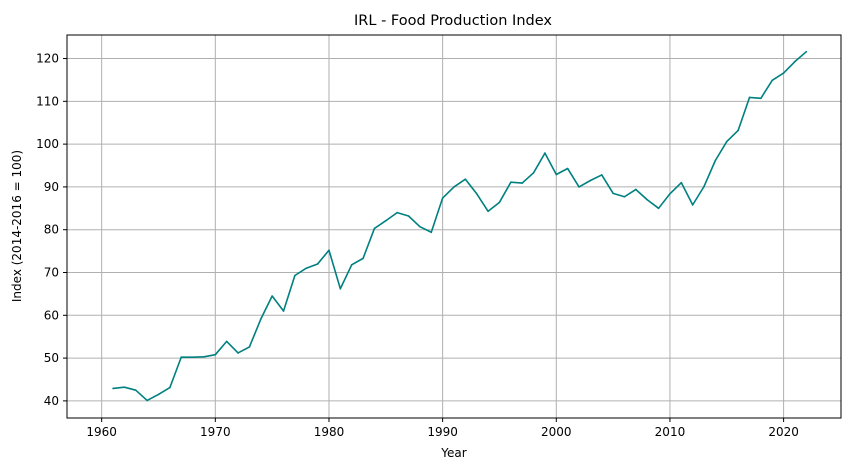 The width and height of the screenshot is (850, 470). I want to click on y-tick-label: 90, so click(51, 187).